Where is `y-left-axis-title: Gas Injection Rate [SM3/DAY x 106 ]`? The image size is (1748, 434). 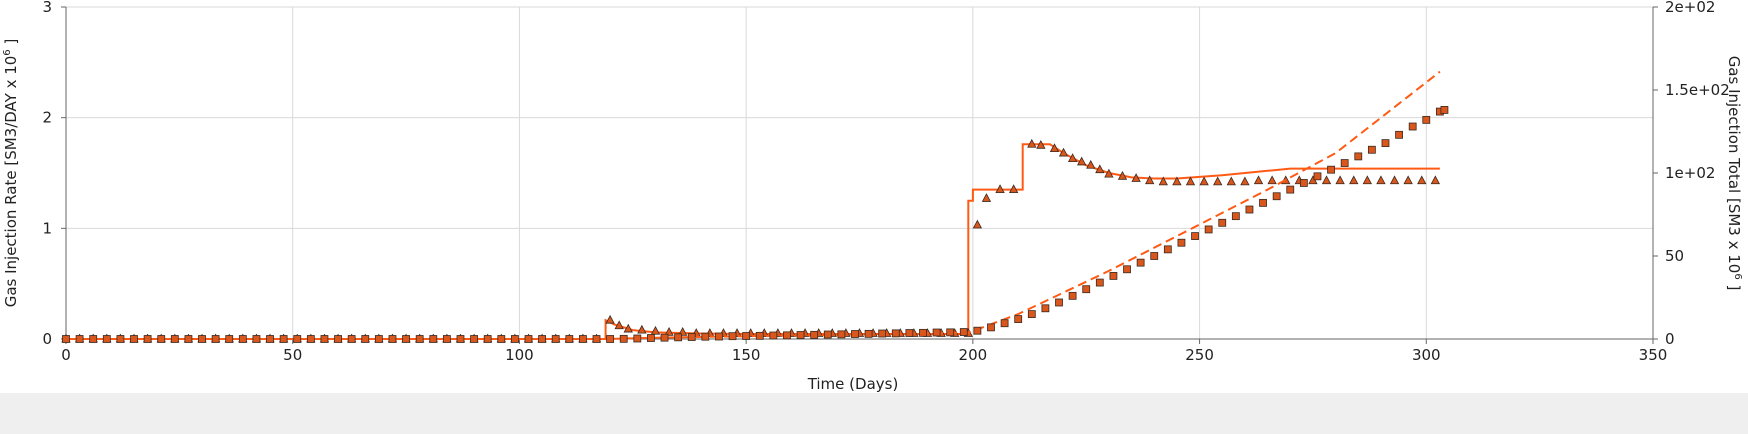
y-left-axis-title: Gas Injection Rate [SM3/DAY x 106 ] is located at coordinates (11, 173).